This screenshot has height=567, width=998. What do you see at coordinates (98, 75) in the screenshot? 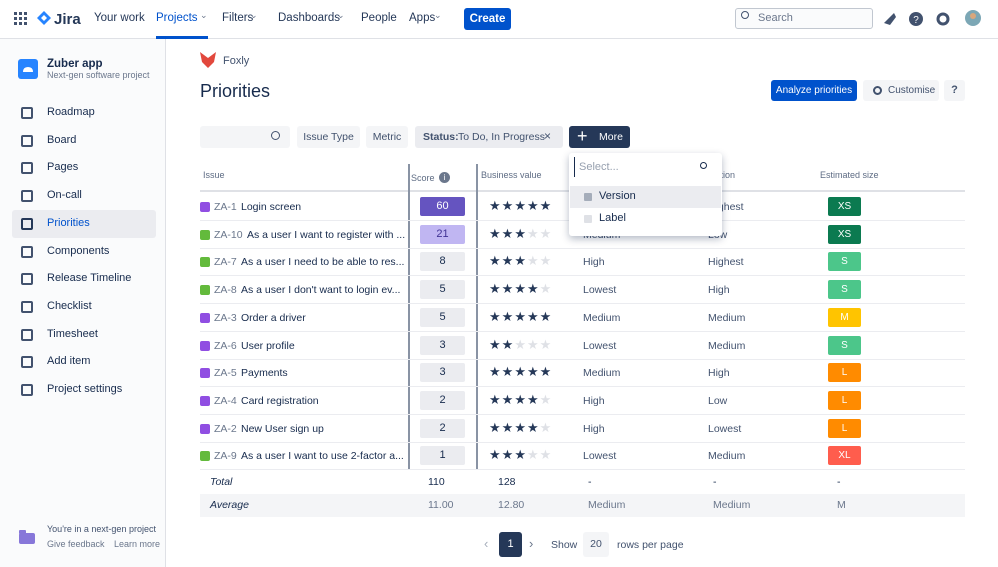
I see `project-type: Next-gen software project` at bounding box center [98, 75].